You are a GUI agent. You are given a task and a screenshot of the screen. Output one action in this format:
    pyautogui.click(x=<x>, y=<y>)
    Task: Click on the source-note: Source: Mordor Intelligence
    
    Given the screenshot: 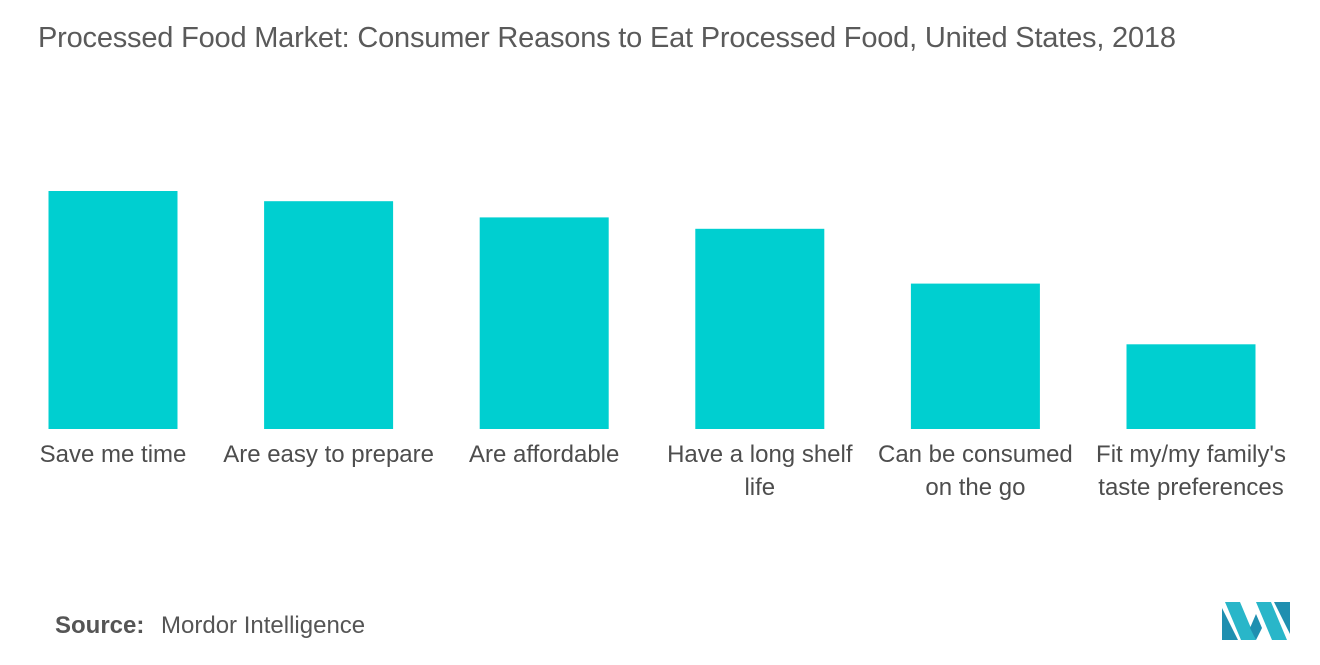 What is the action you would take?
    pyautogui.click(x=210, y=626)
    